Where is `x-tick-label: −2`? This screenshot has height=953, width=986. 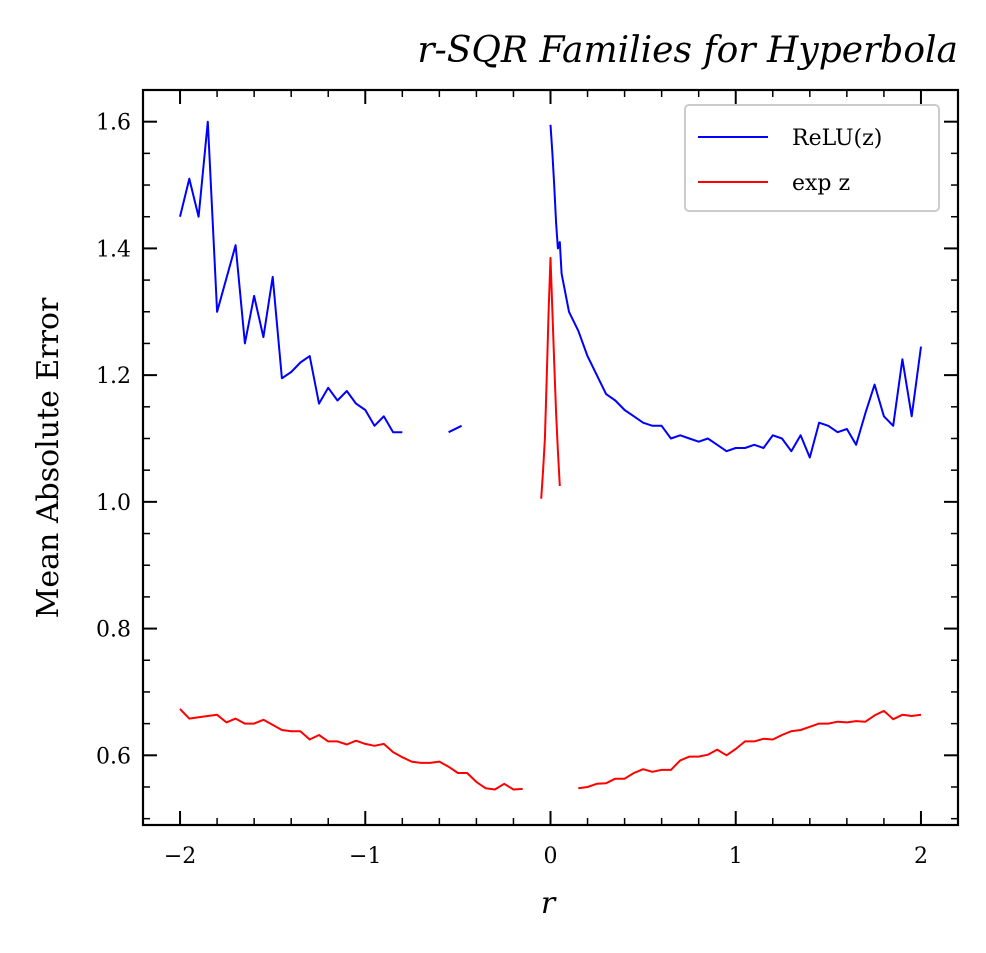 x-tick-label: −2 is located at coordinates (180, 856).